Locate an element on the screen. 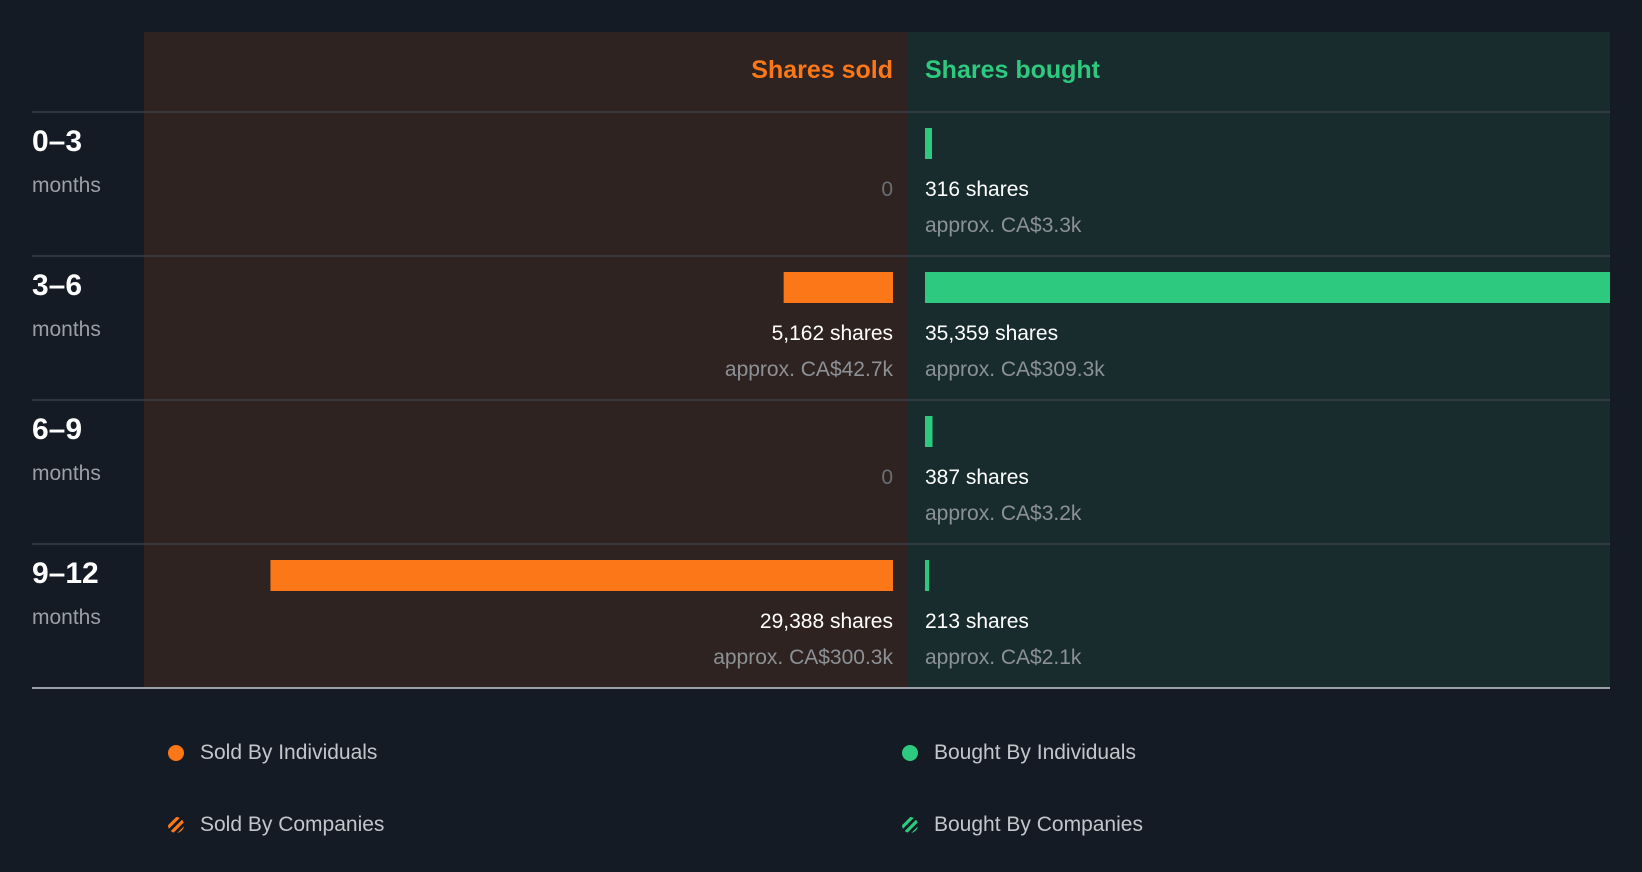 The image size is (1642, 872). legend-bought-individuals: Bought By Individuals is located at coordinates (1019, 753).